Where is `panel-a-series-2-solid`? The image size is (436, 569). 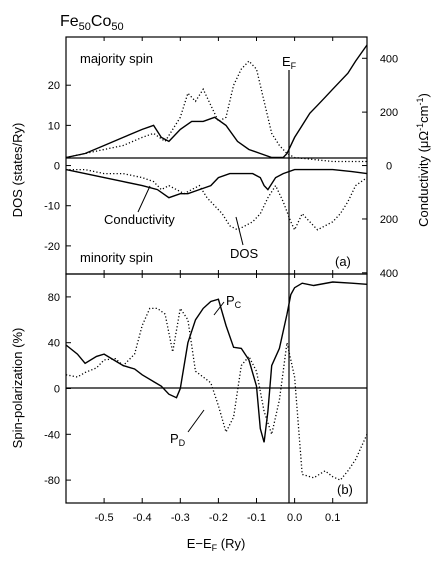 panel-a-series-2-solid is located at coordinates (216, 183).